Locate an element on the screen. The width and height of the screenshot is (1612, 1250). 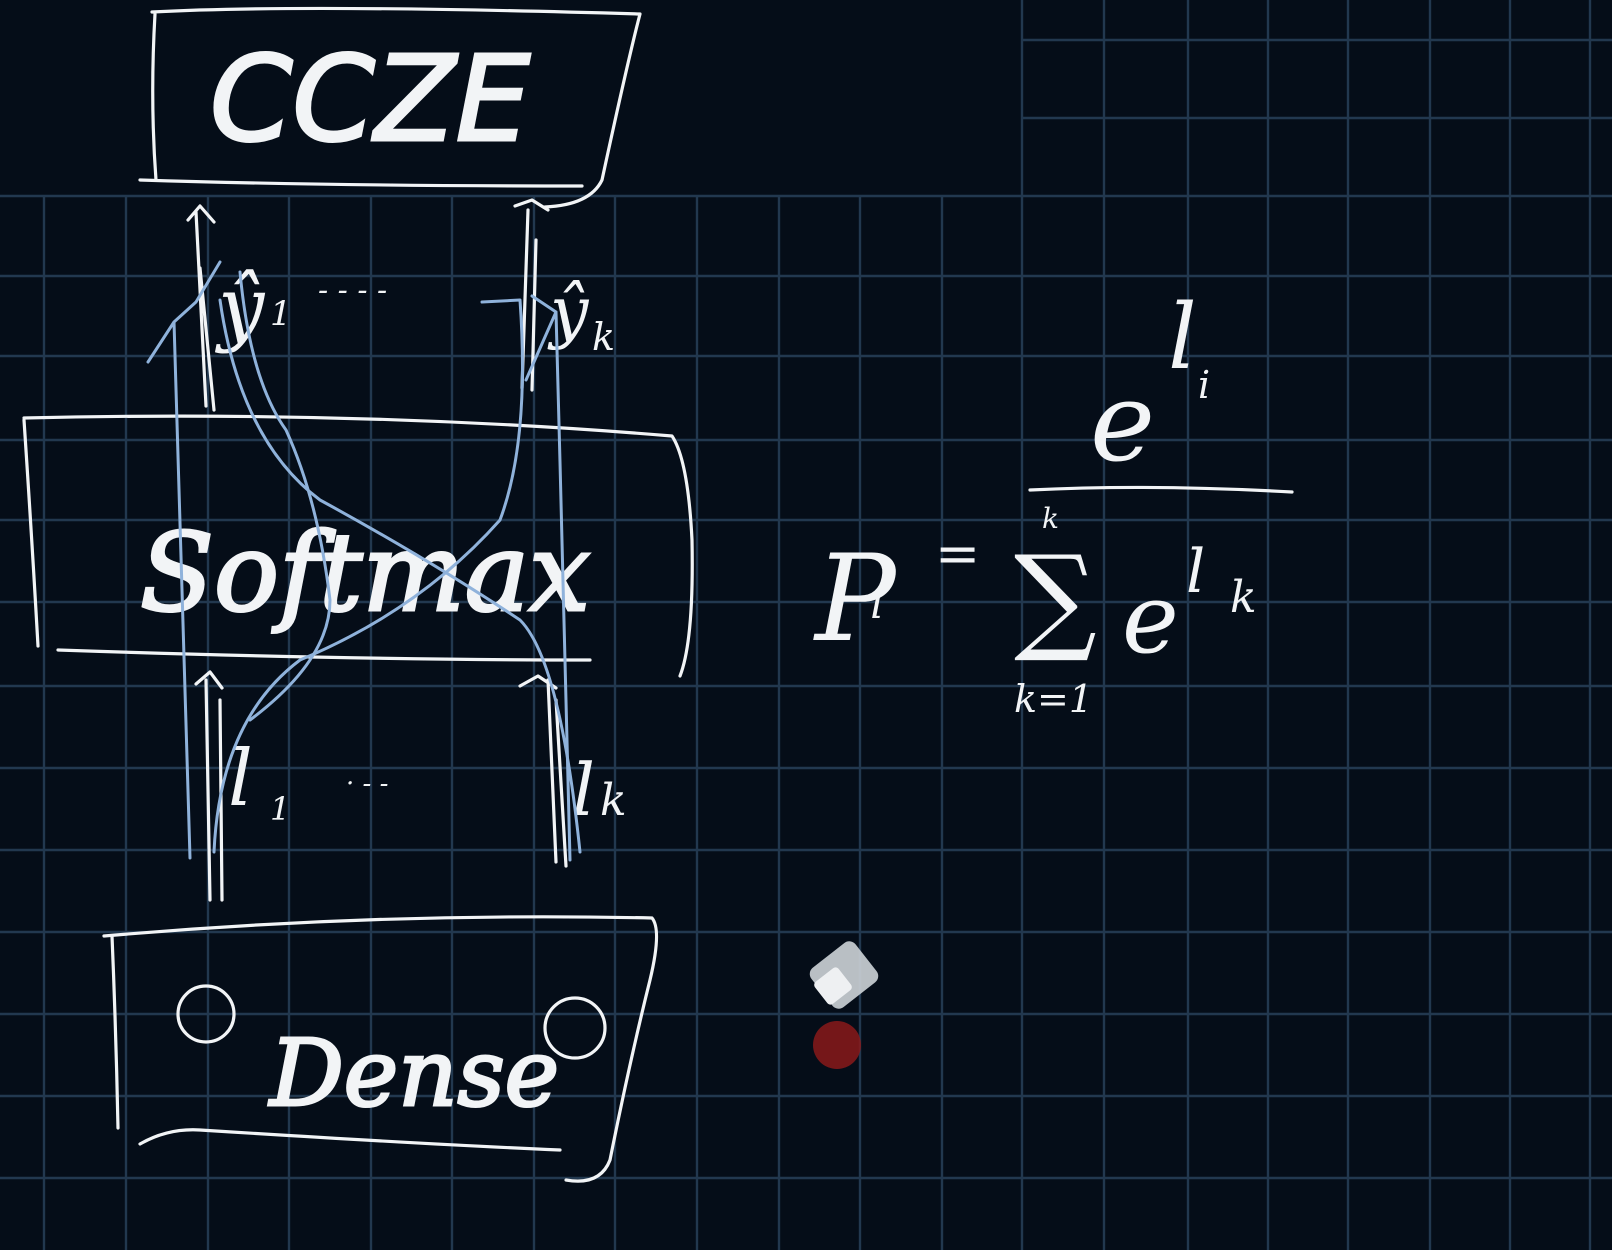
formula-sum-lower: k=1 is located at coordinates (1053, 699).